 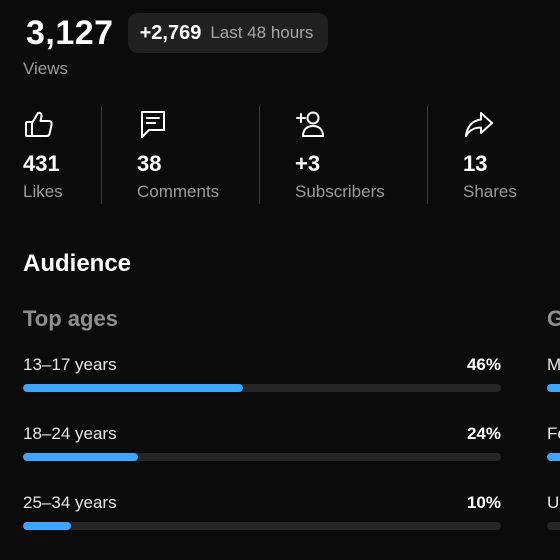 I want to click on age-range-label: 13–17 years, so click(x=70, y=364).